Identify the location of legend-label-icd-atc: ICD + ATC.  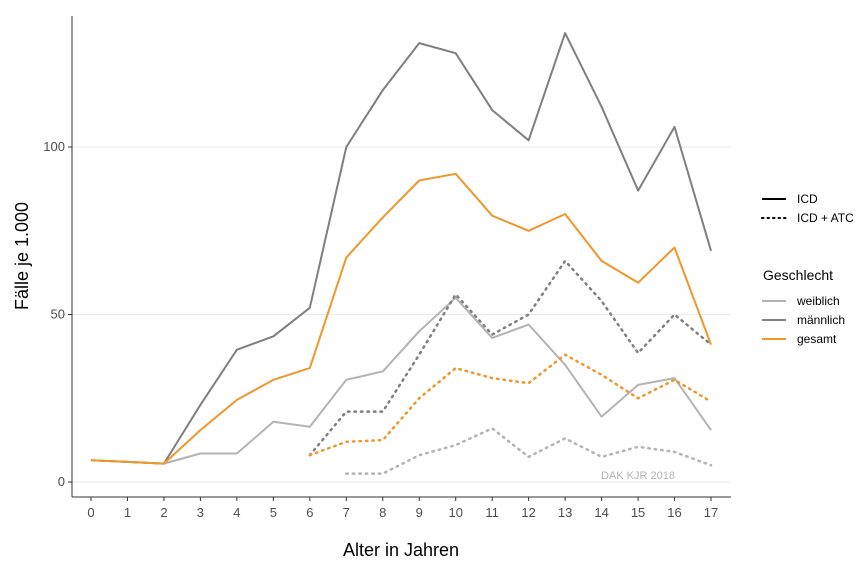
(825, 218).